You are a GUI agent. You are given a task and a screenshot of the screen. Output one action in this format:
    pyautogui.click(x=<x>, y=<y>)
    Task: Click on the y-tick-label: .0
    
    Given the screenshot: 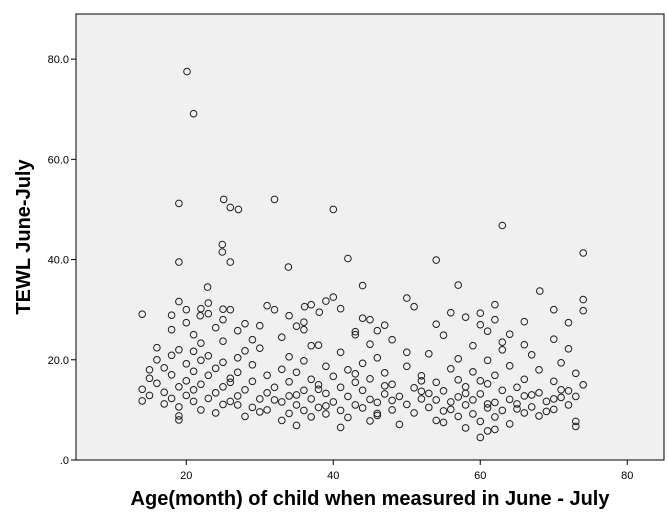 What is the action you would take?
    pyautogui.click(x=64, y=461)
    